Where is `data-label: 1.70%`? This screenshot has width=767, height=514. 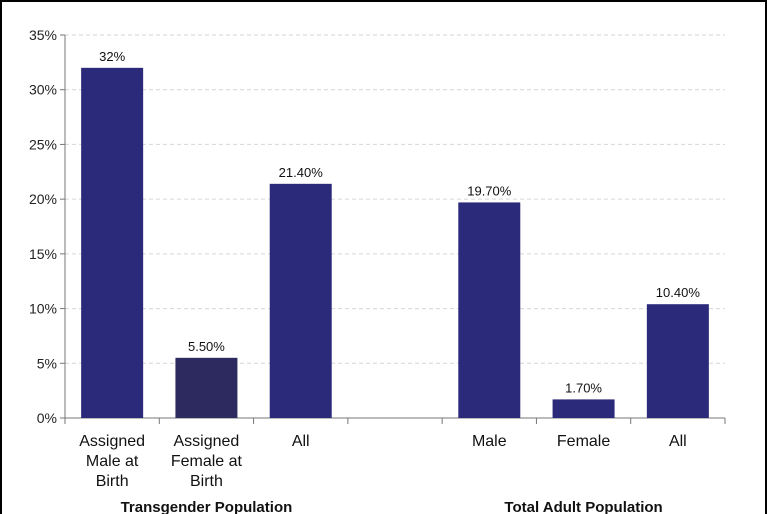 data-label: 1.70% is located at coordinates (583, 387).